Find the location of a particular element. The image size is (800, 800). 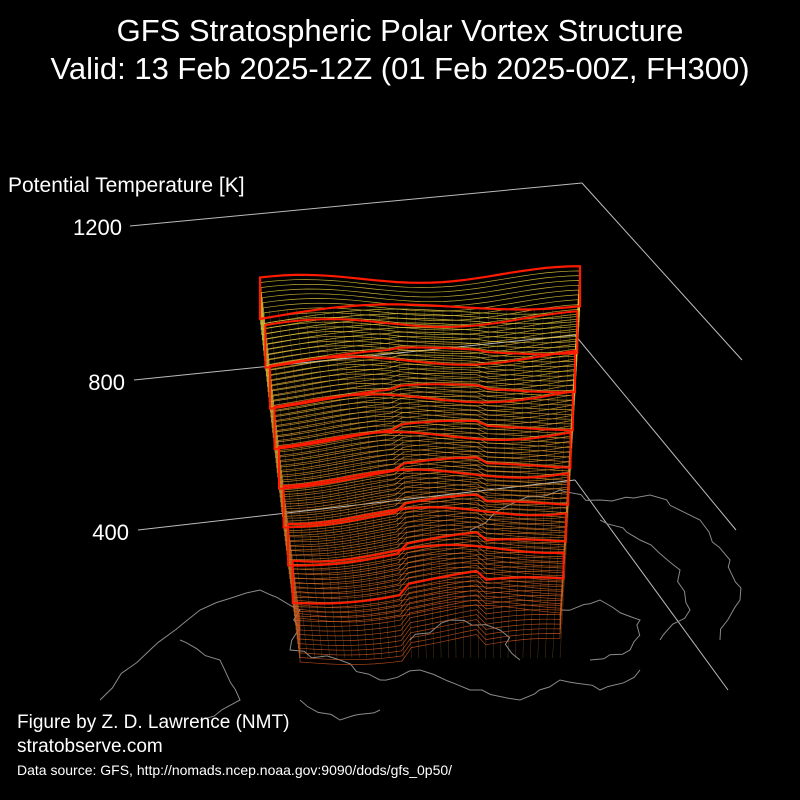

vortex-top-rim is located at coordinates (420, 293).